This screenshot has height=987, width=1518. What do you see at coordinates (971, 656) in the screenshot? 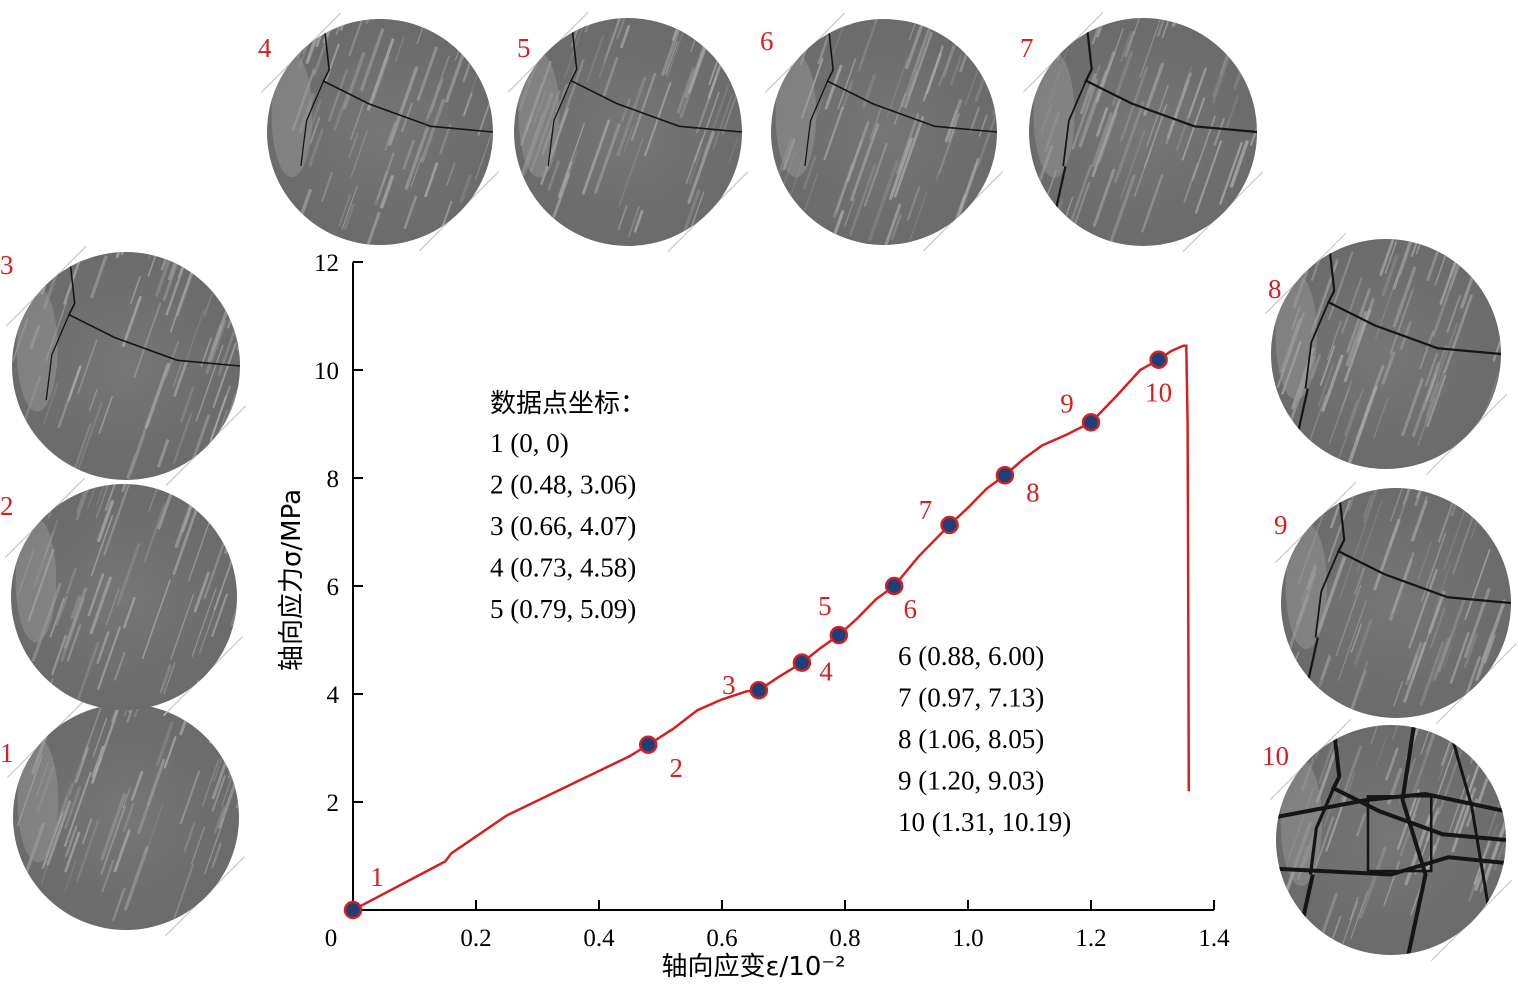
I see `coordinate-entry: 6 (0.88, 6.00)` at bounding box center [971, 656].